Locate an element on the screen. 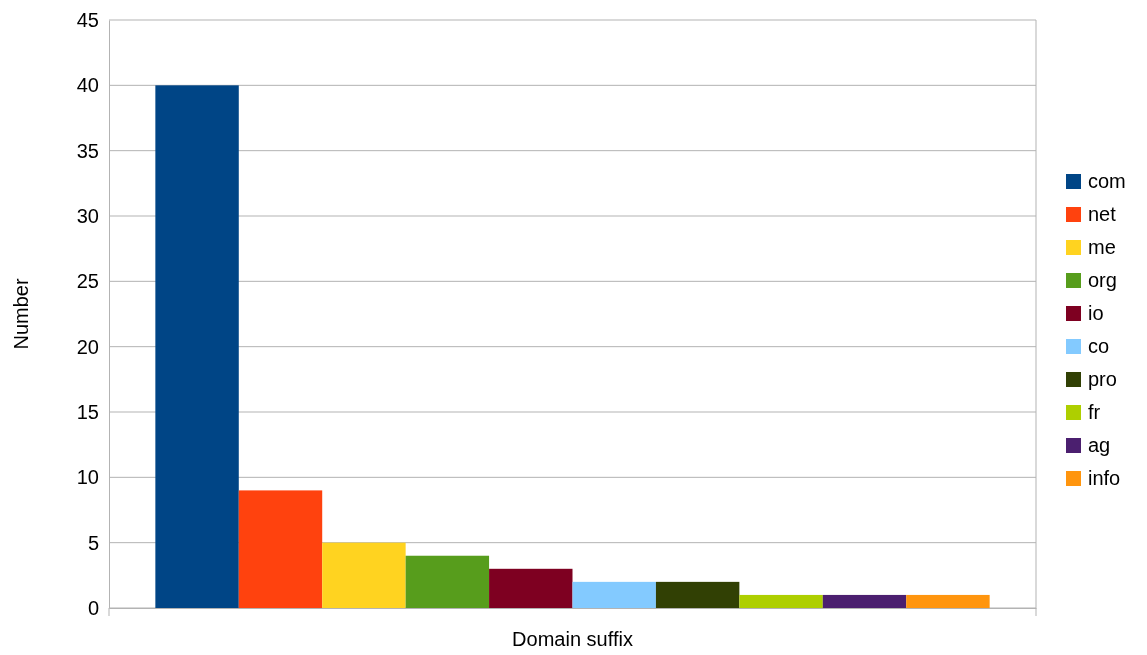  legend-label: me is located at coordinates (1102, 247).